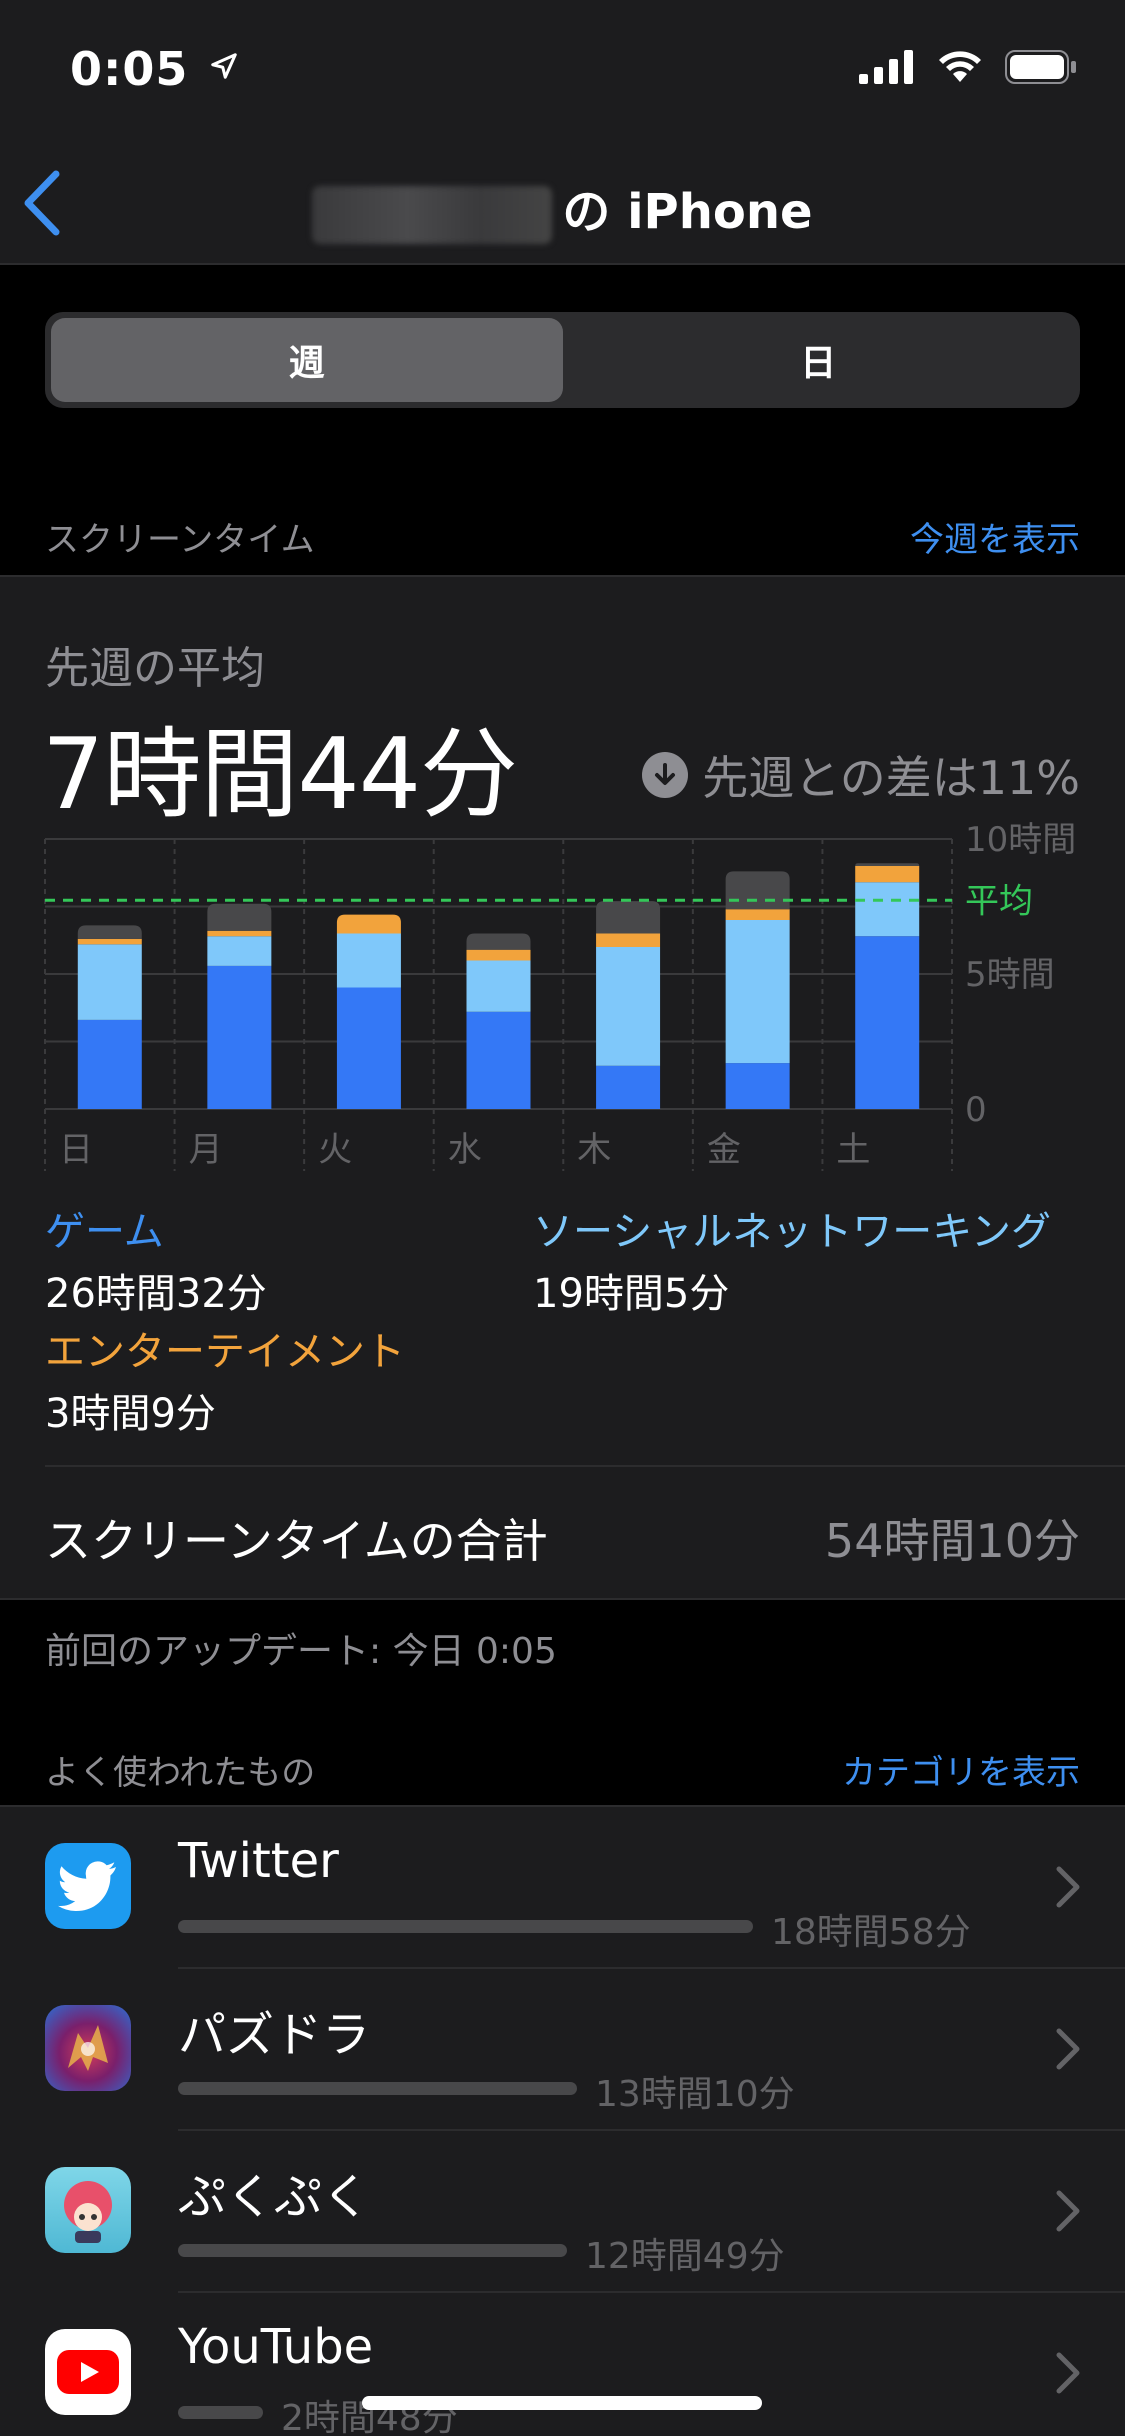 Image resolution: width=1125 pixels, height=2436 pixels. What do you see at coordinates (631, 1294) in the screenshot?
I see `legend-value: 19時間5分` at bounding box center [631, 1294].